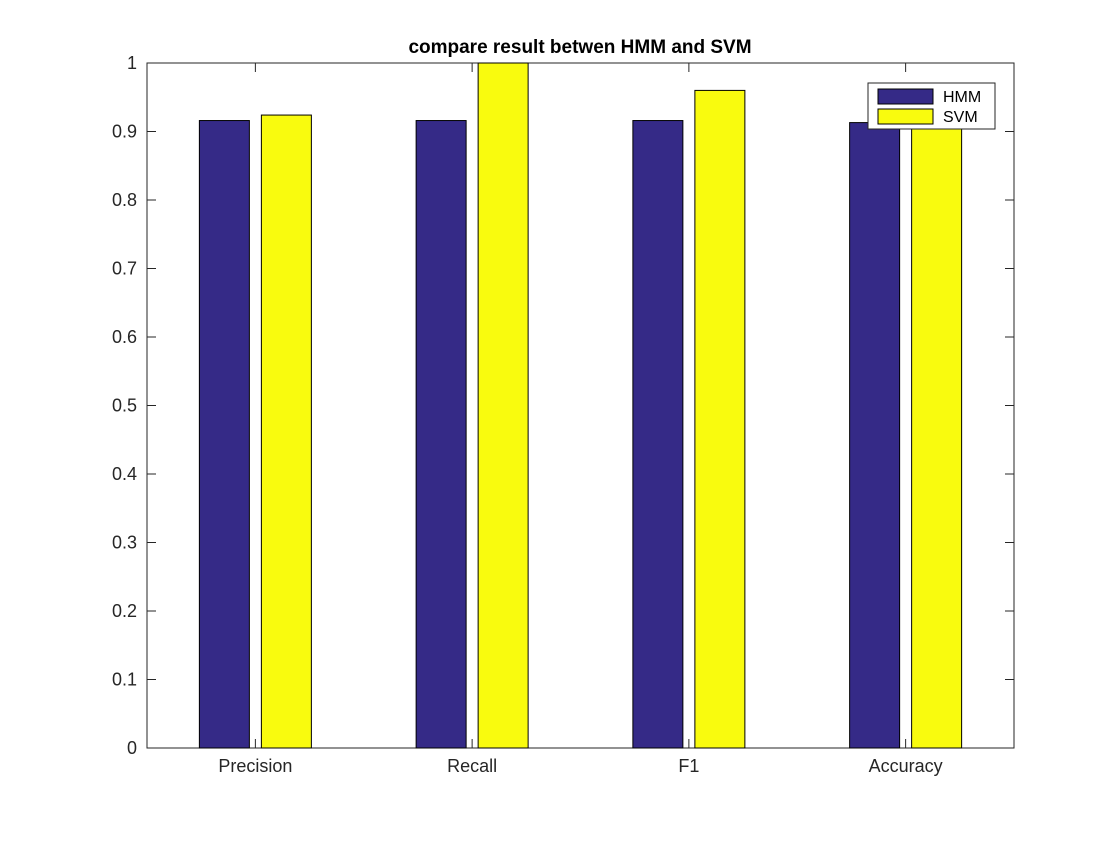  I want to click on legend-label-svm: SVM, so click(960, 117).